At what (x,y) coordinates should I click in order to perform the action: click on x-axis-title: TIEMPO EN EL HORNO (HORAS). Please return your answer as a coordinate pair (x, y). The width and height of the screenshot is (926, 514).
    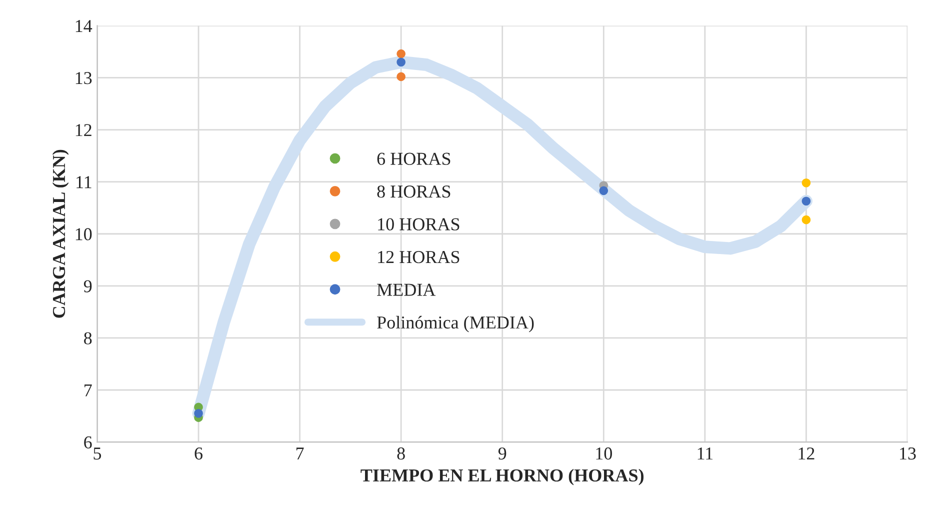
    Looking at the image, I should click on (502, 477).